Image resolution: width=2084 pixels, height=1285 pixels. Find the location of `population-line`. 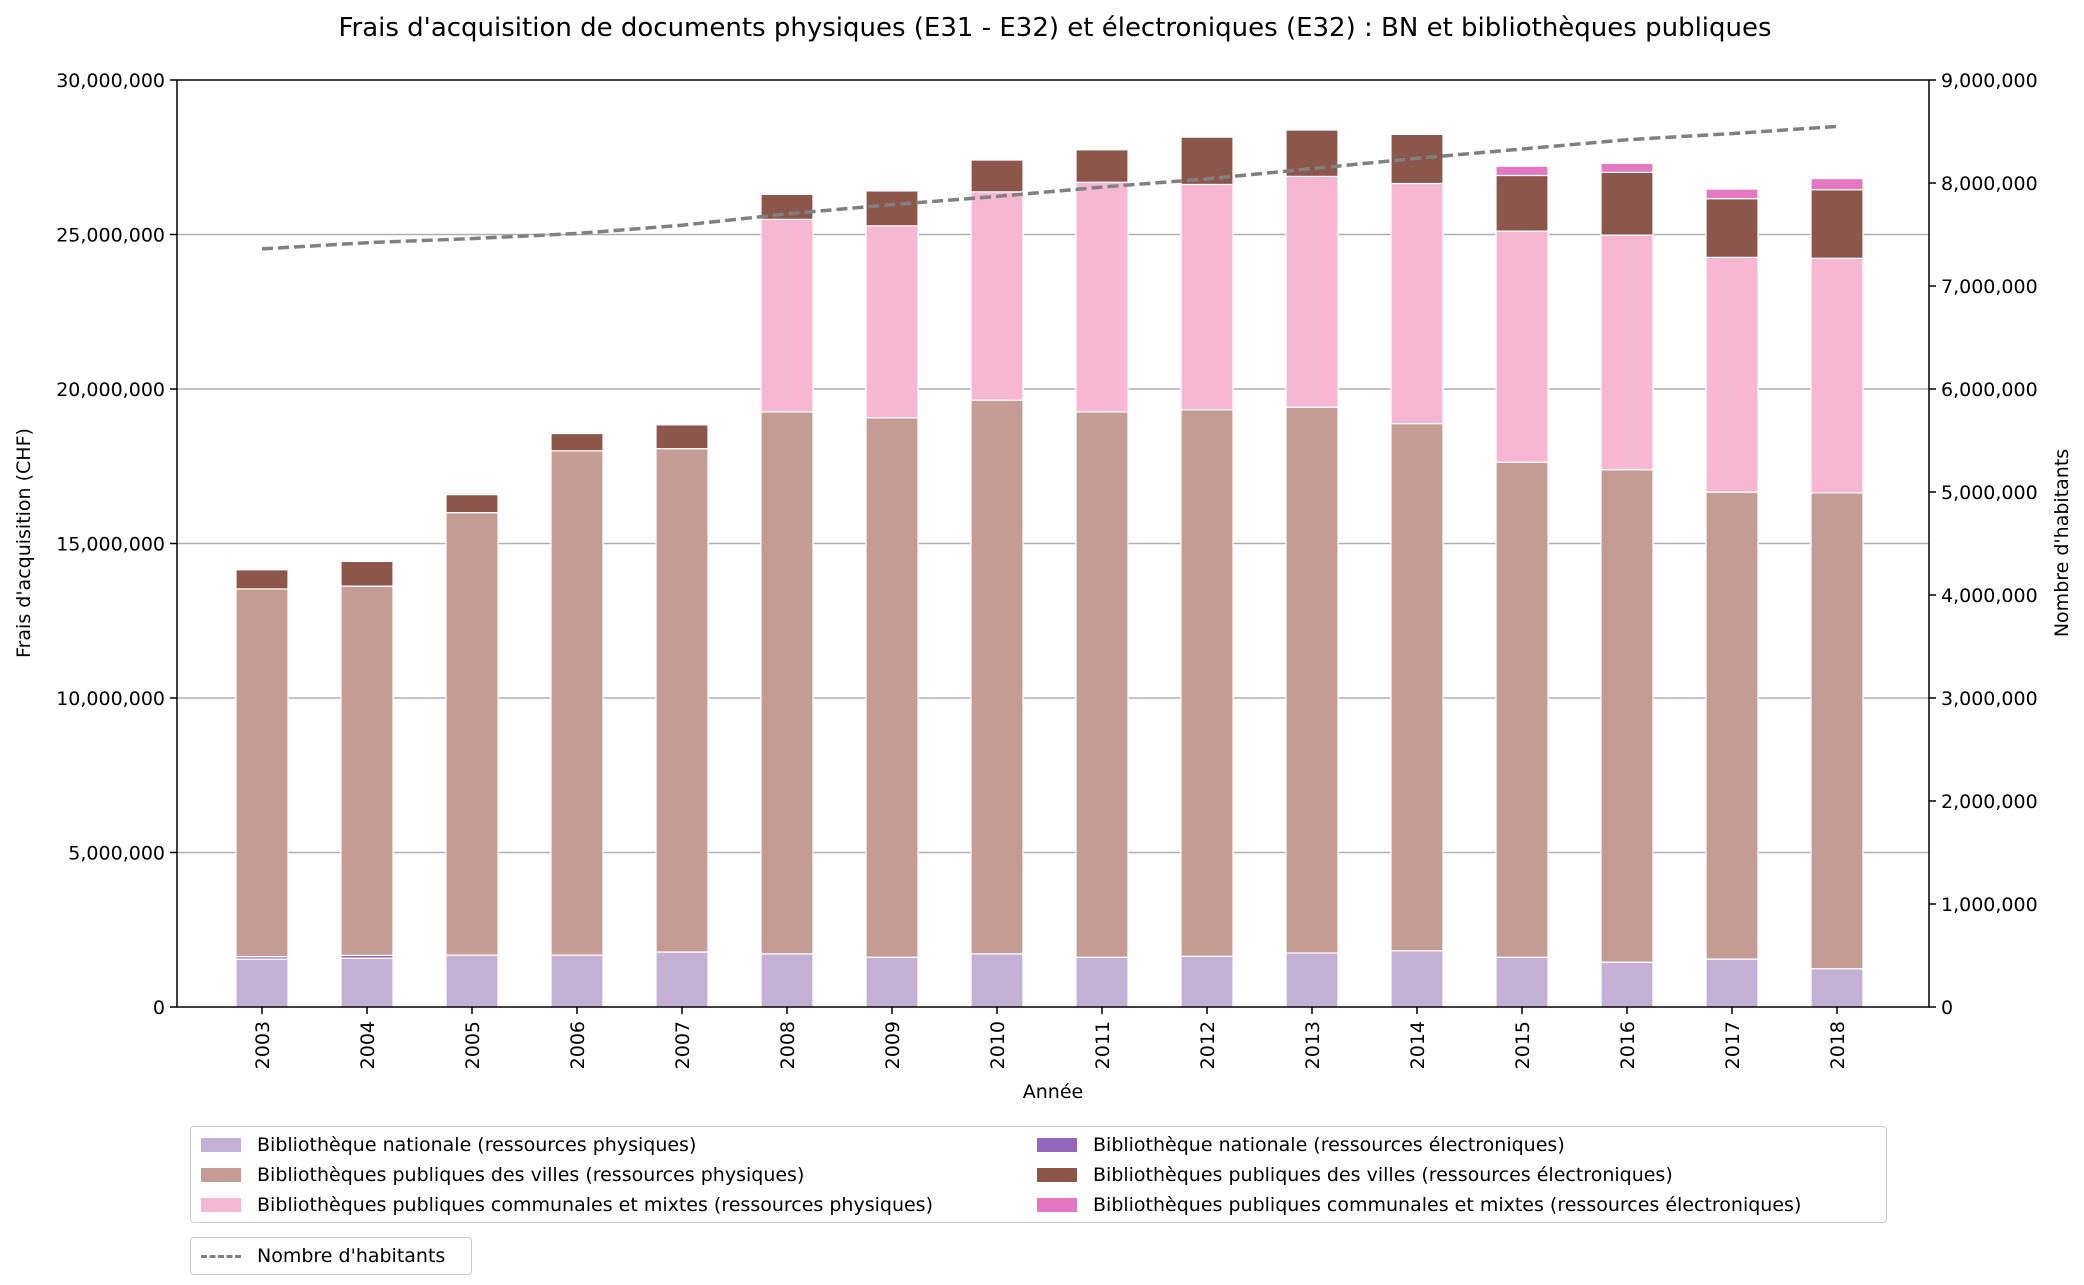

population-line is located at coordinates (1049, 187).